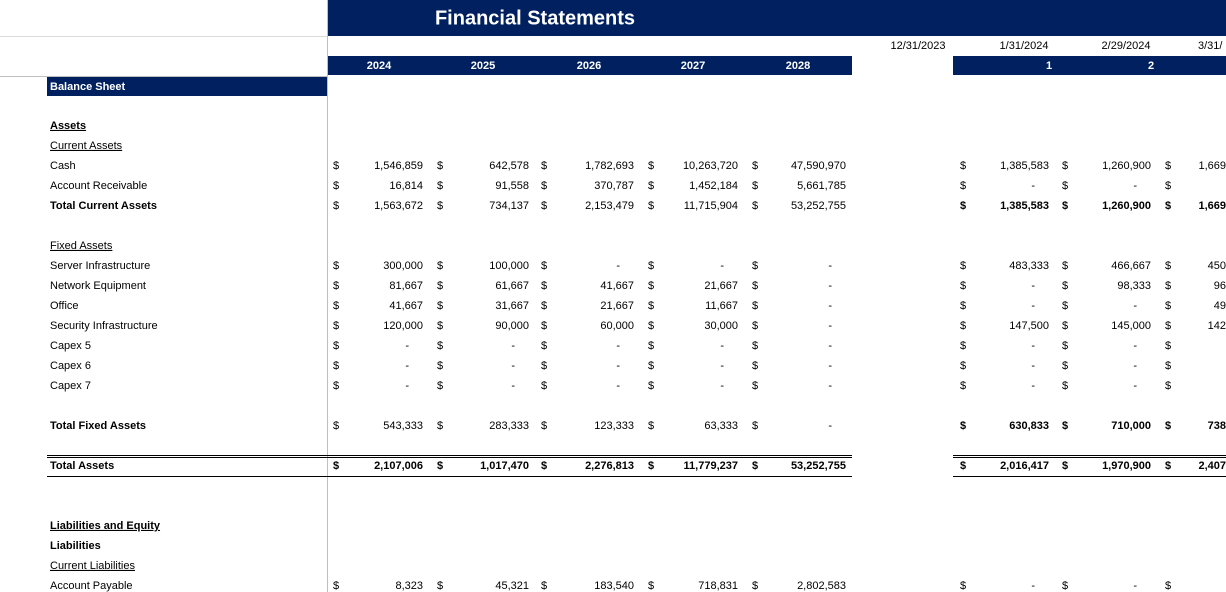 The height and width of the screenshot is (592, 1226). Describe the element at coordinates (75, 546) in the screenshot. I see `row-label: Liabilities` at that location.